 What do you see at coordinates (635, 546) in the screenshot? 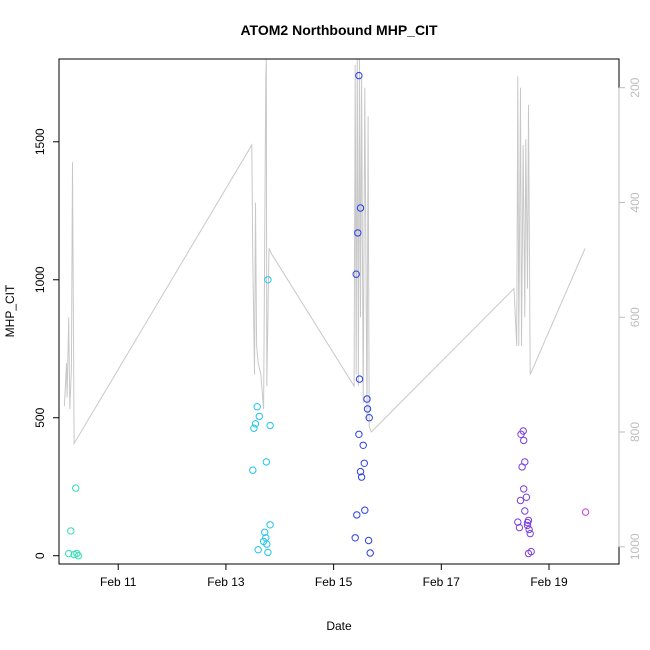
I see `y-right-tick-label: 1000` at bounding box center [635, 546].